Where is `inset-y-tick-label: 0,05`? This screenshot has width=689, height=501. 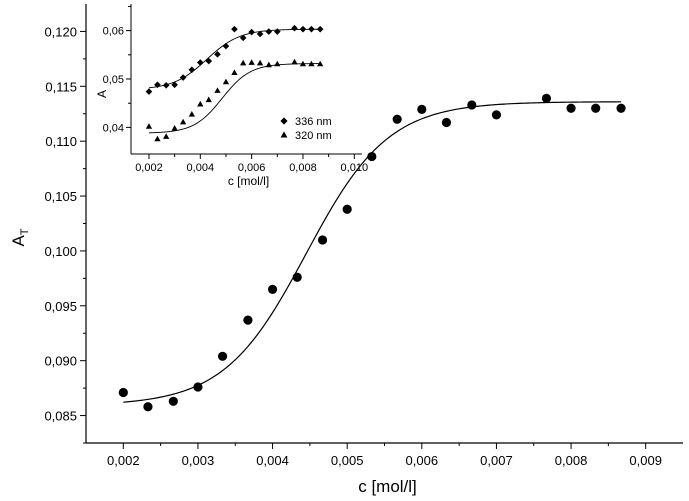 inset-y-tick-label: 0,05 is located at coordinates (113, 80).